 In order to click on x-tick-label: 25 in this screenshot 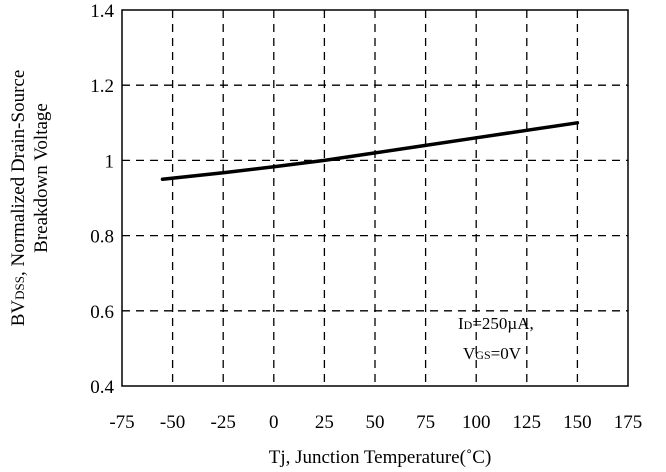, I will do `click(324, 422)`.